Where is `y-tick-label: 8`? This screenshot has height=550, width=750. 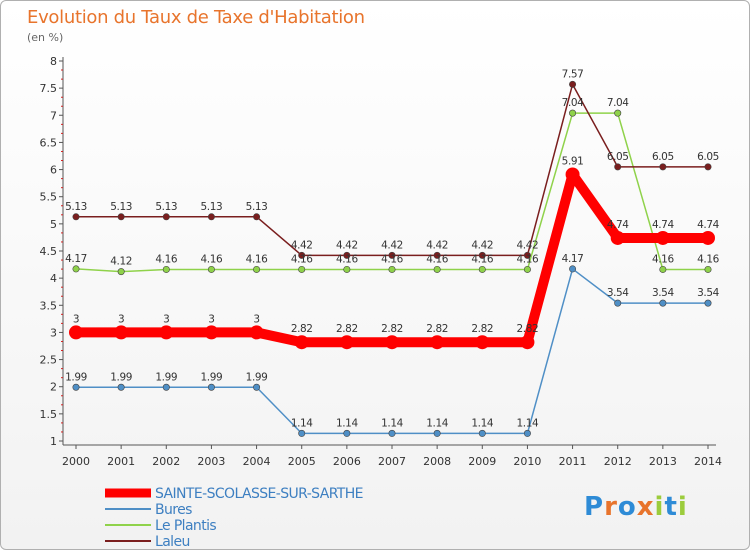
y-tick-label: 8 is located at coordinates (53, 61).